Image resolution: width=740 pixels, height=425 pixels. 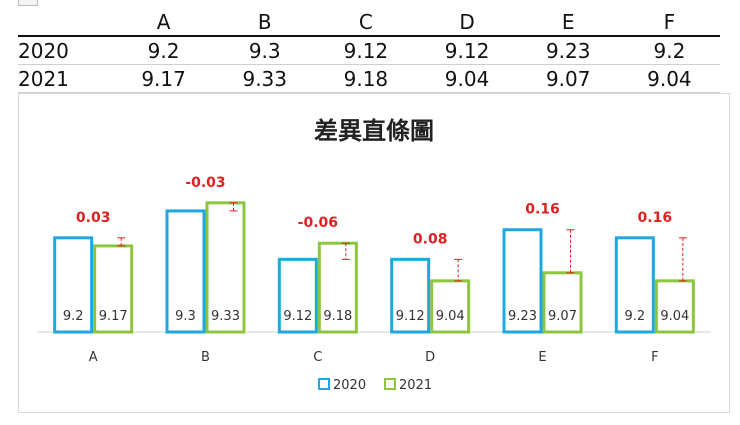 What do you see at coordinates (317, 357) in the screenshot?
I see `x-tick-label: C` at bounding box center [317, 357].